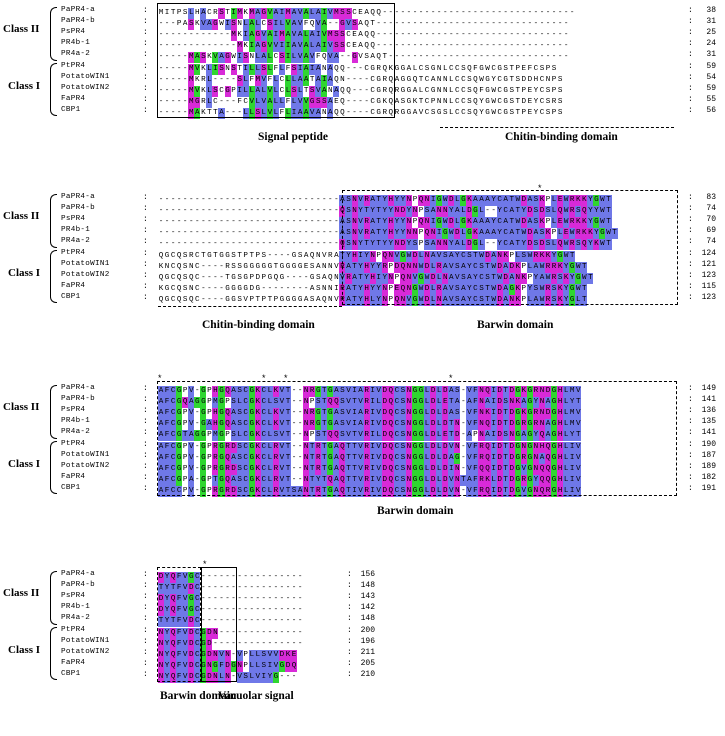  What do you see at coordinates (711, 99) in the screenshot?
I see `residue-count: 55` at bounding box center [711, 99].